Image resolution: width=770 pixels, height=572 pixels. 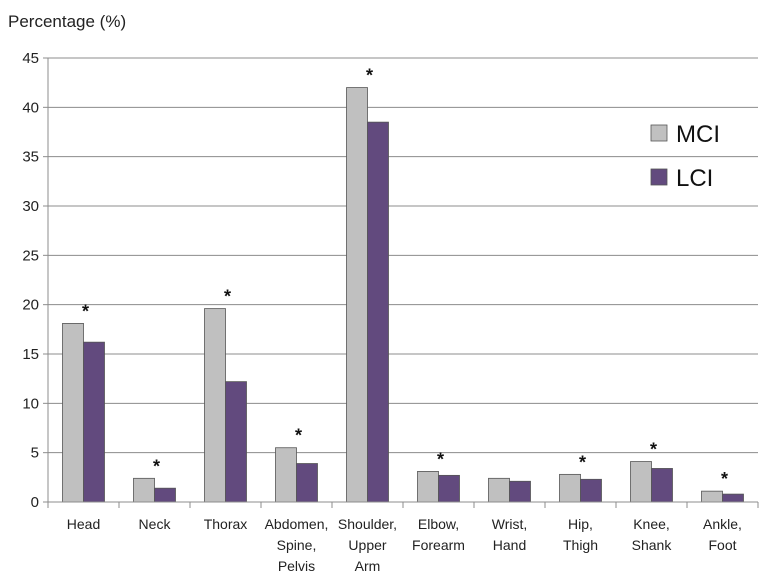 I want to click on y-tick-label: 40, so click(x=30, y=107).